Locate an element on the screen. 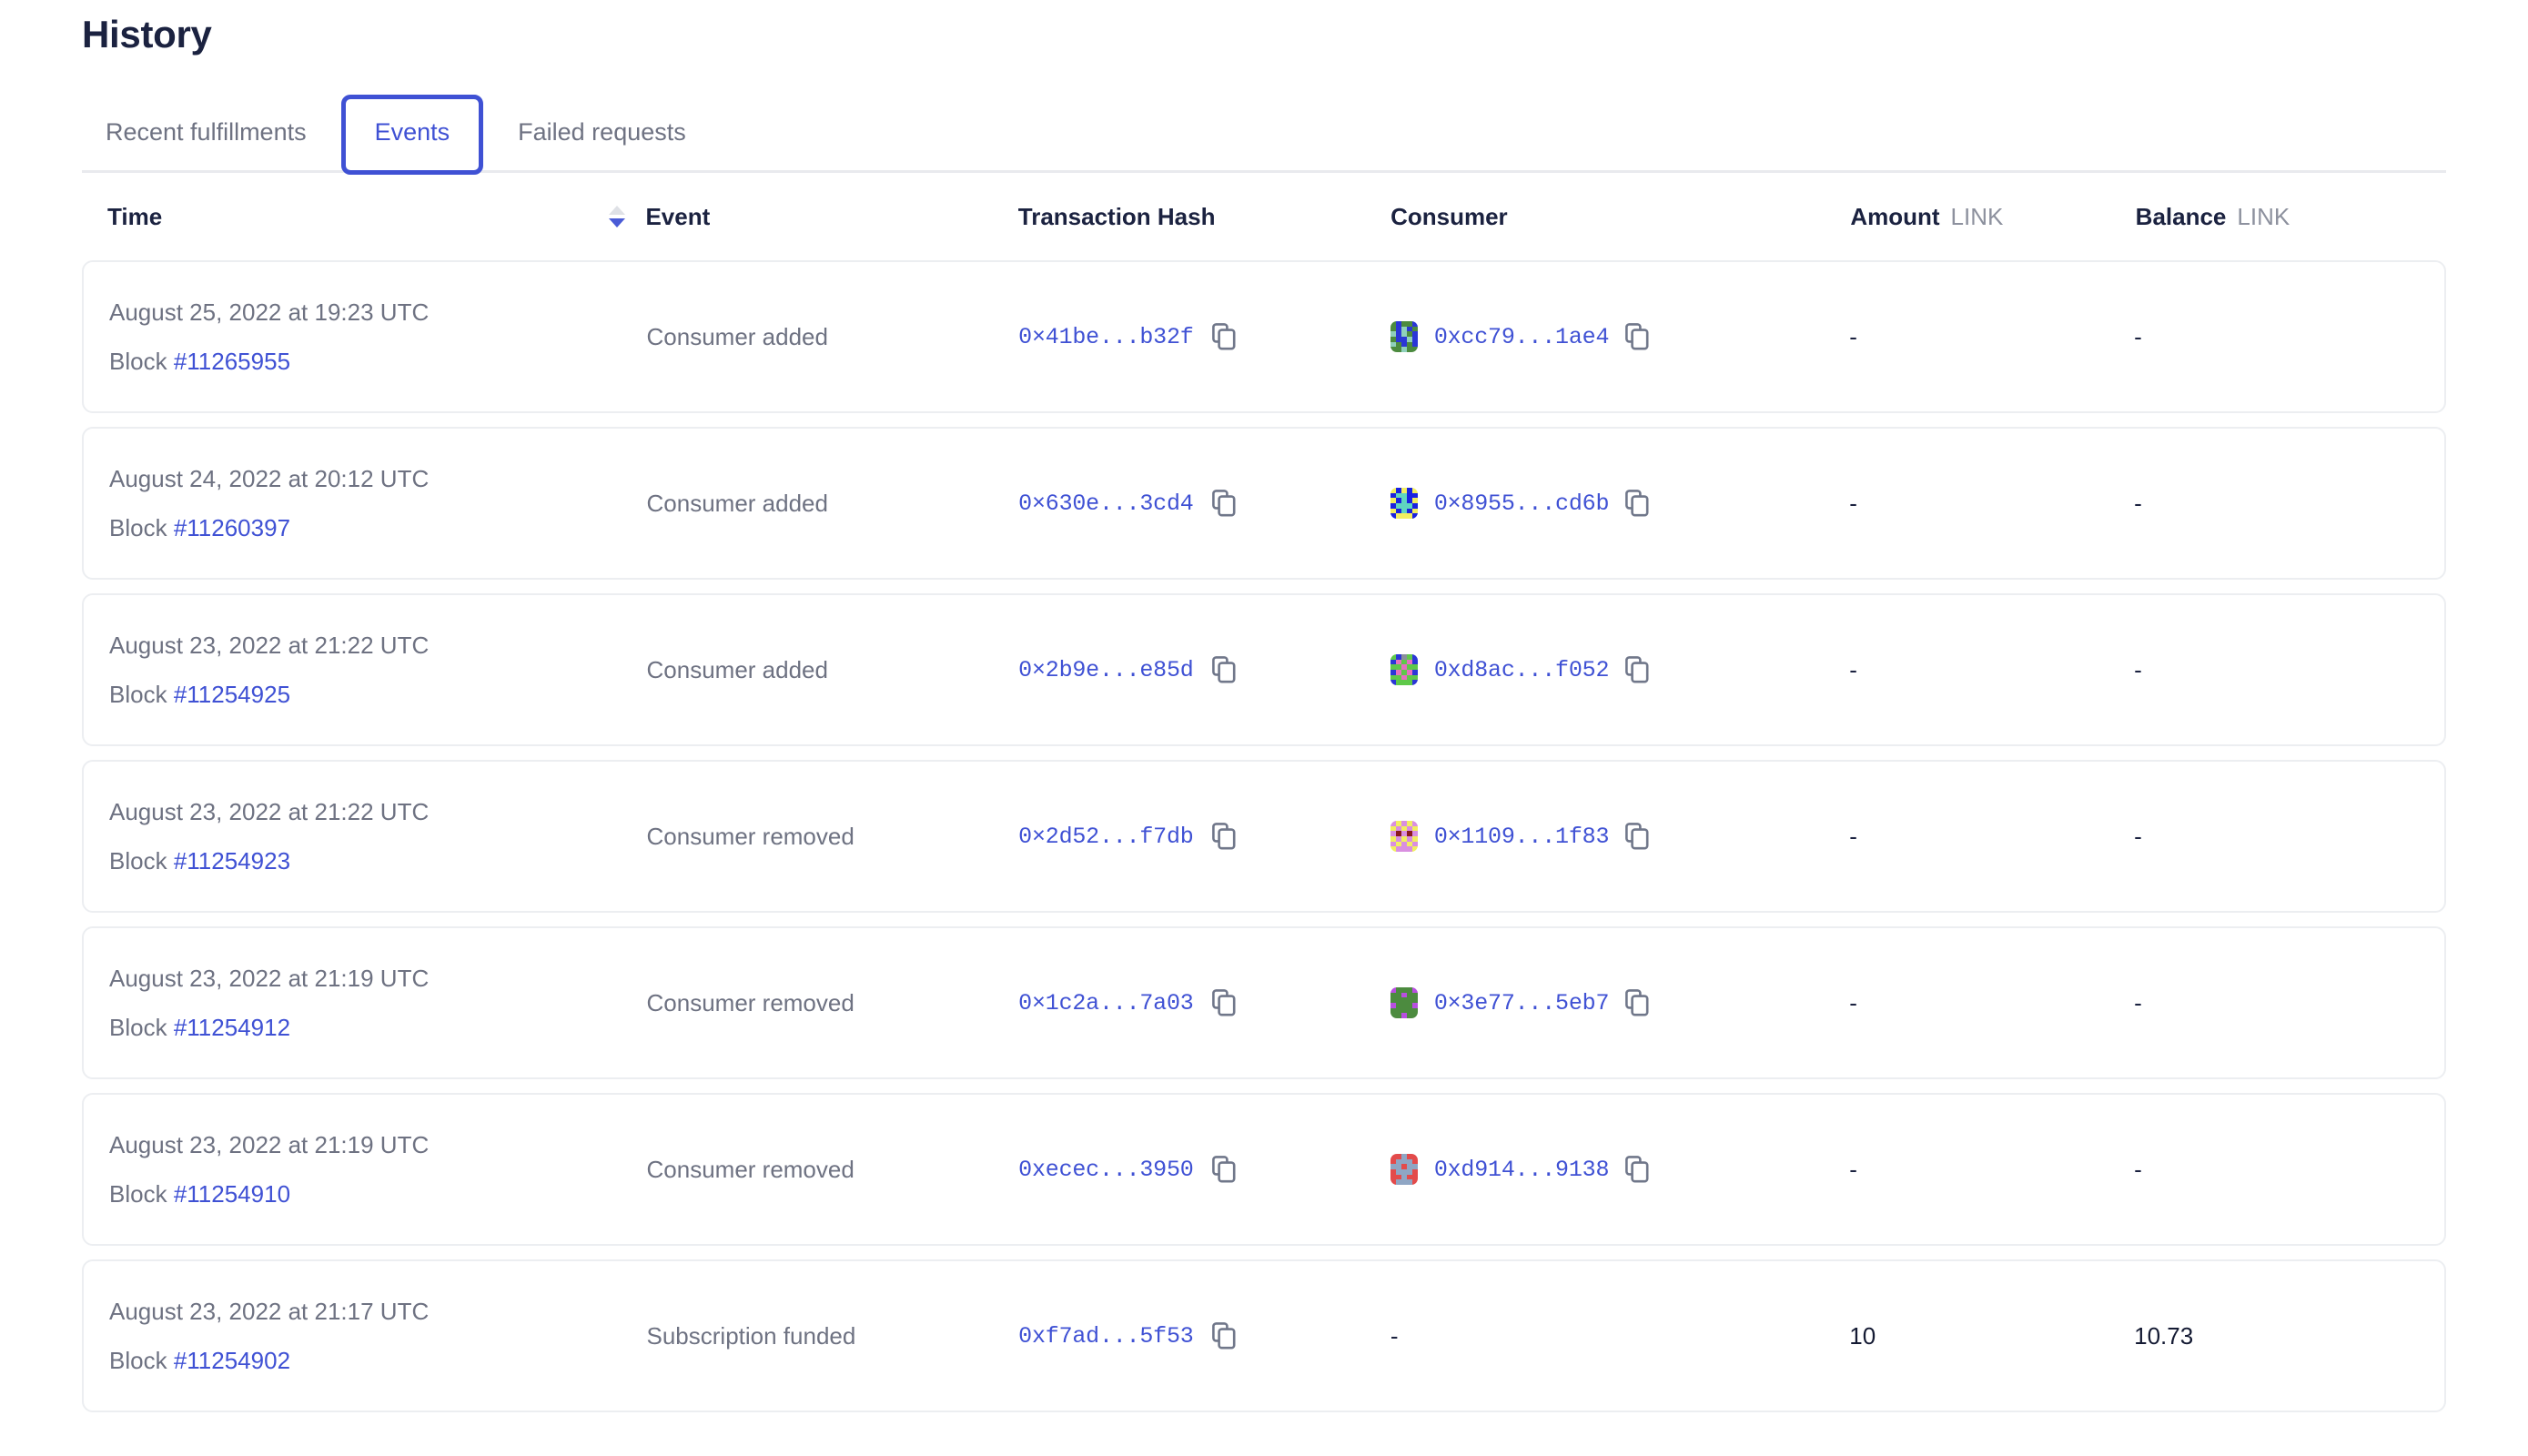  block-number-link: #11254910 is located at coordinates (232, 1194).